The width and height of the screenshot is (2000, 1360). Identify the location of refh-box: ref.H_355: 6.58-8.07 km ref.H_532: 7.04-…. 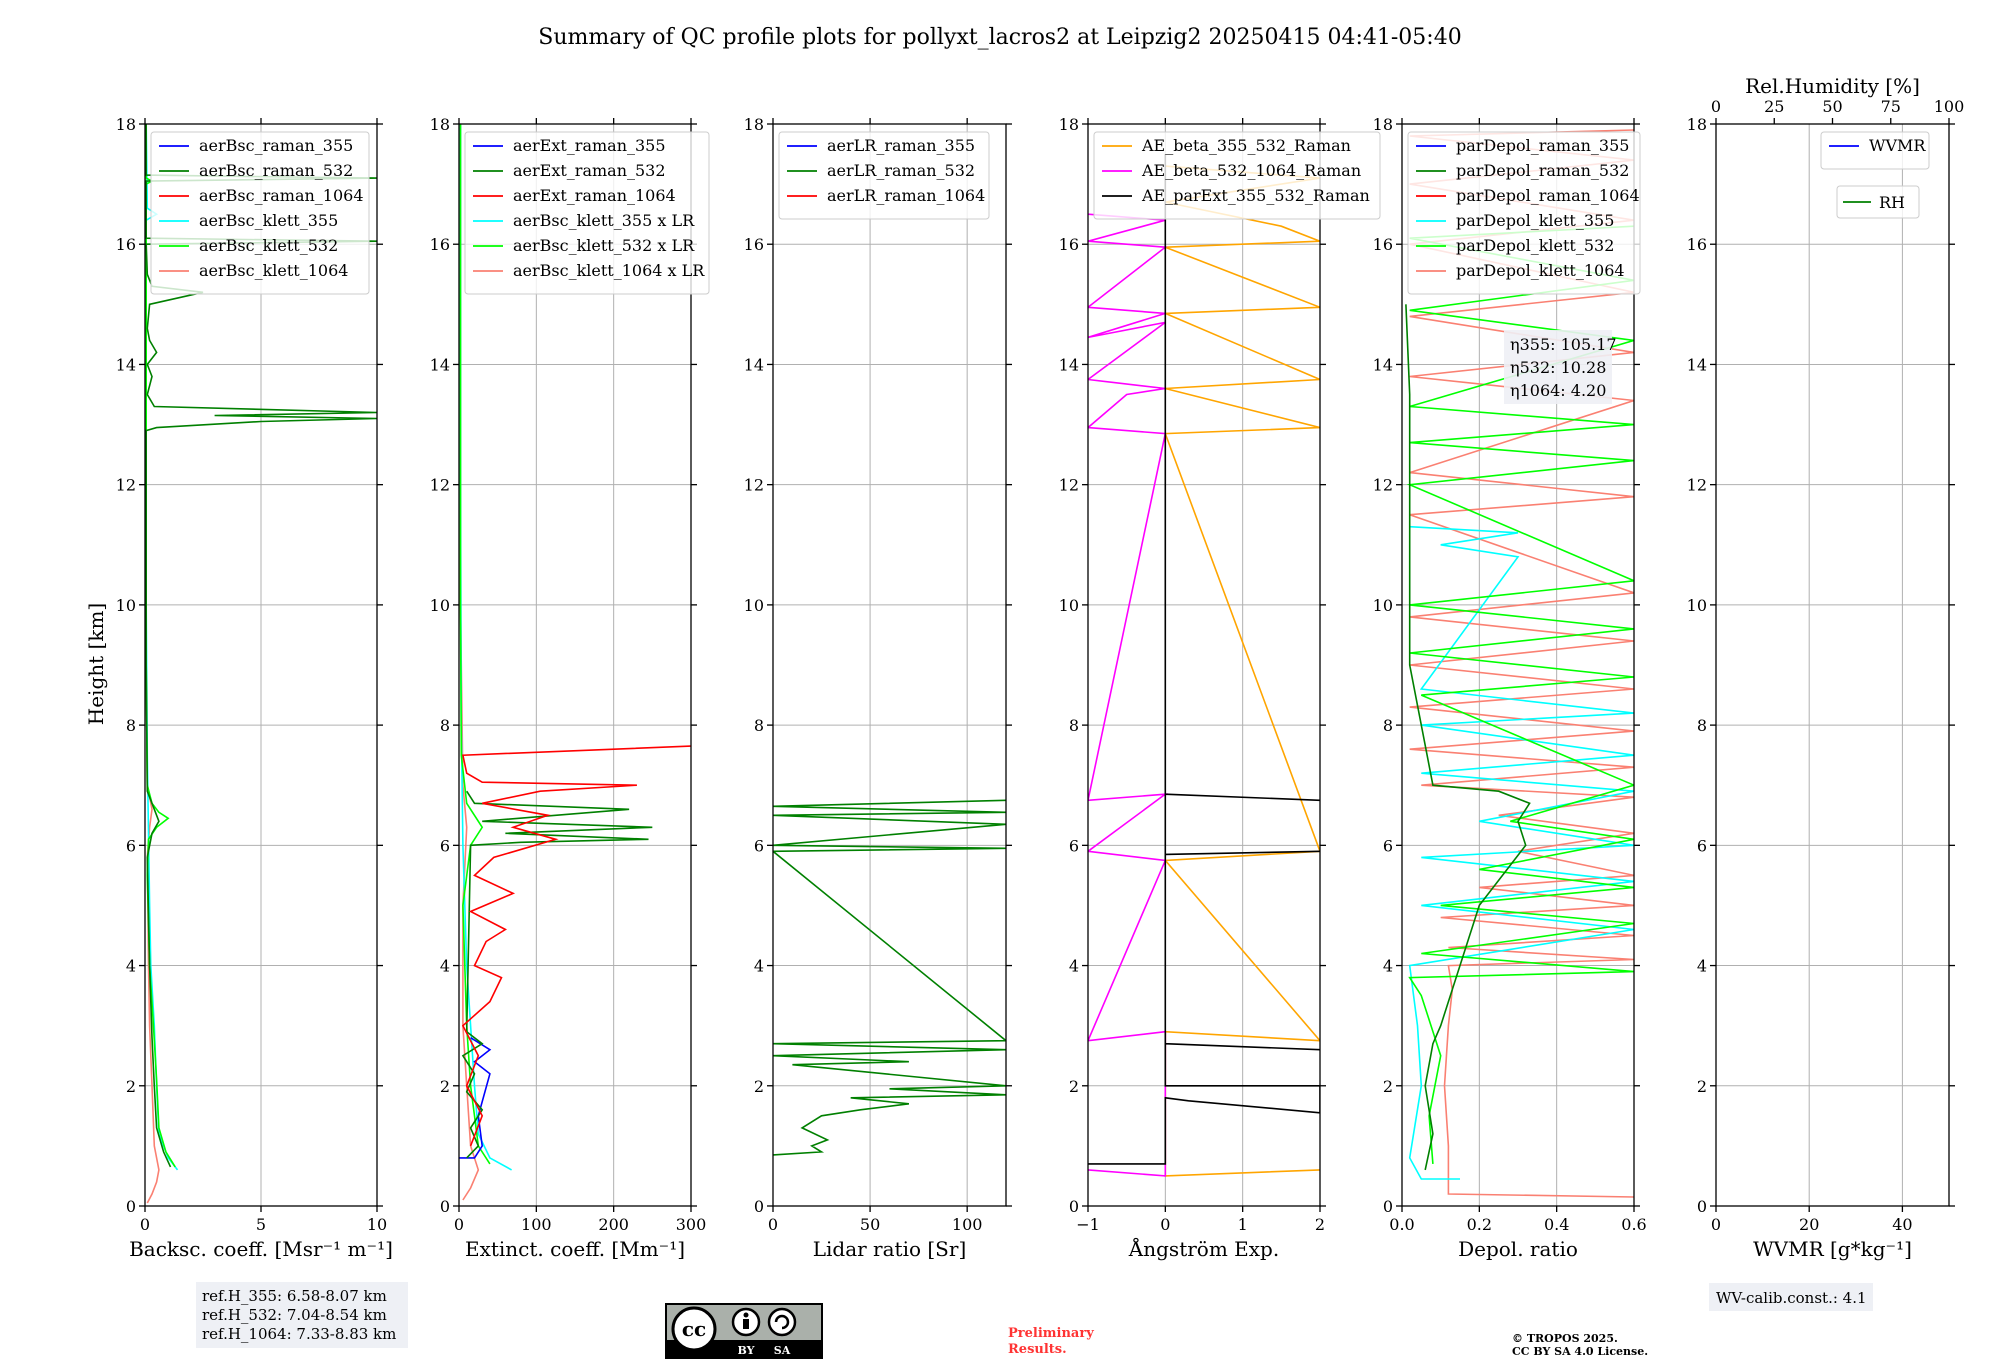
(302, 1315).